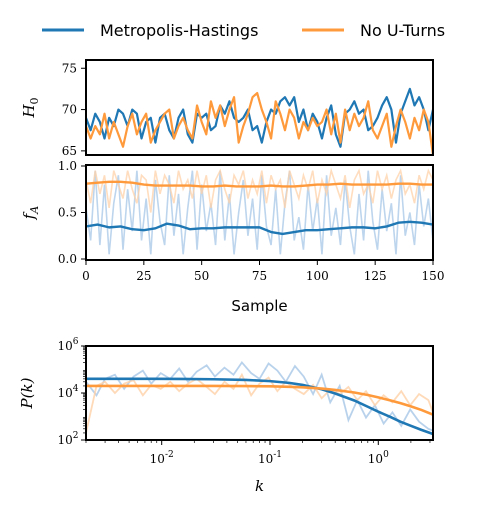 This screenshot has width=481, height=511. I want to click on fa-raw-line-metropolis-hastings, so click(259, 212).